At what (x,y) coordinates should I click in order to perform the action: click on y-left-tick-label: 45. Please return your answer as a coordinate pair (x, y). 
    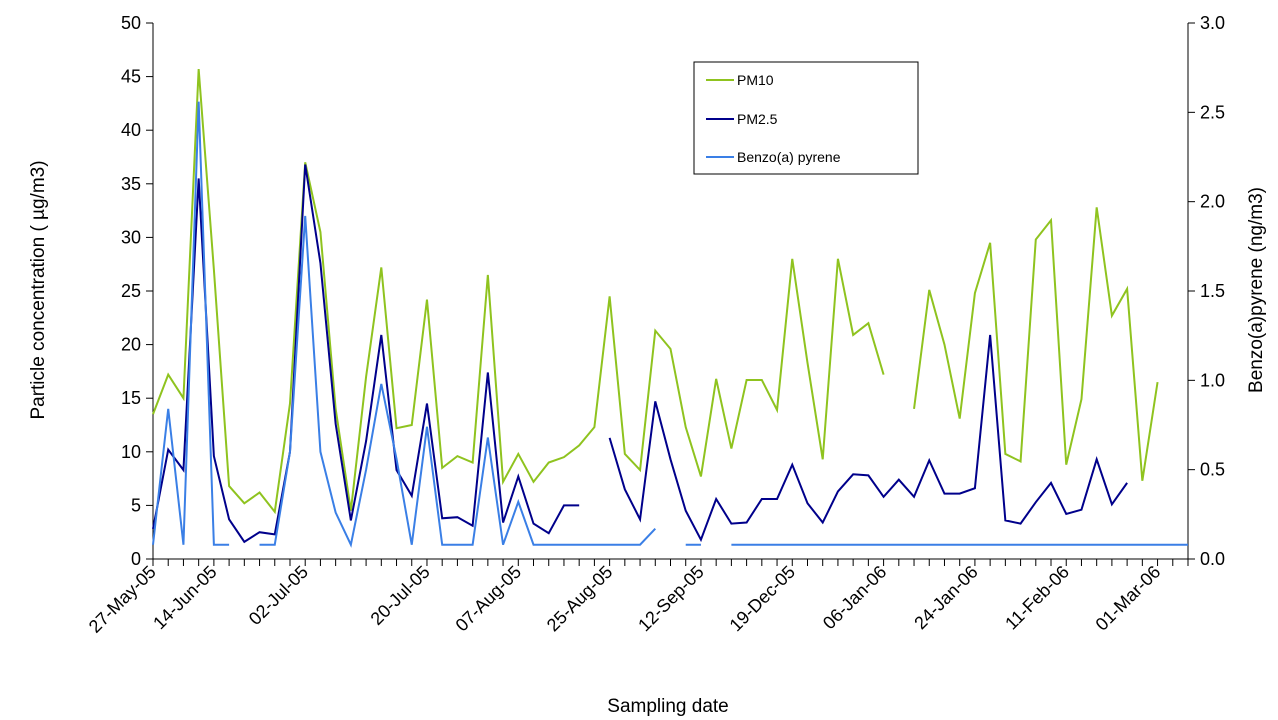
    Looking at the image, I should click on (131, 77).